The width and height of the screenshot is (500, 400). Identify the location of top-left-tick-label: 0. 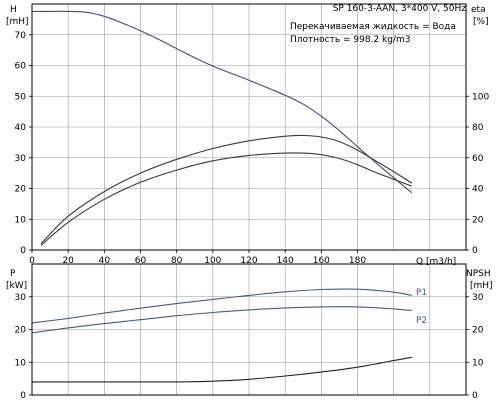
(23, 251).